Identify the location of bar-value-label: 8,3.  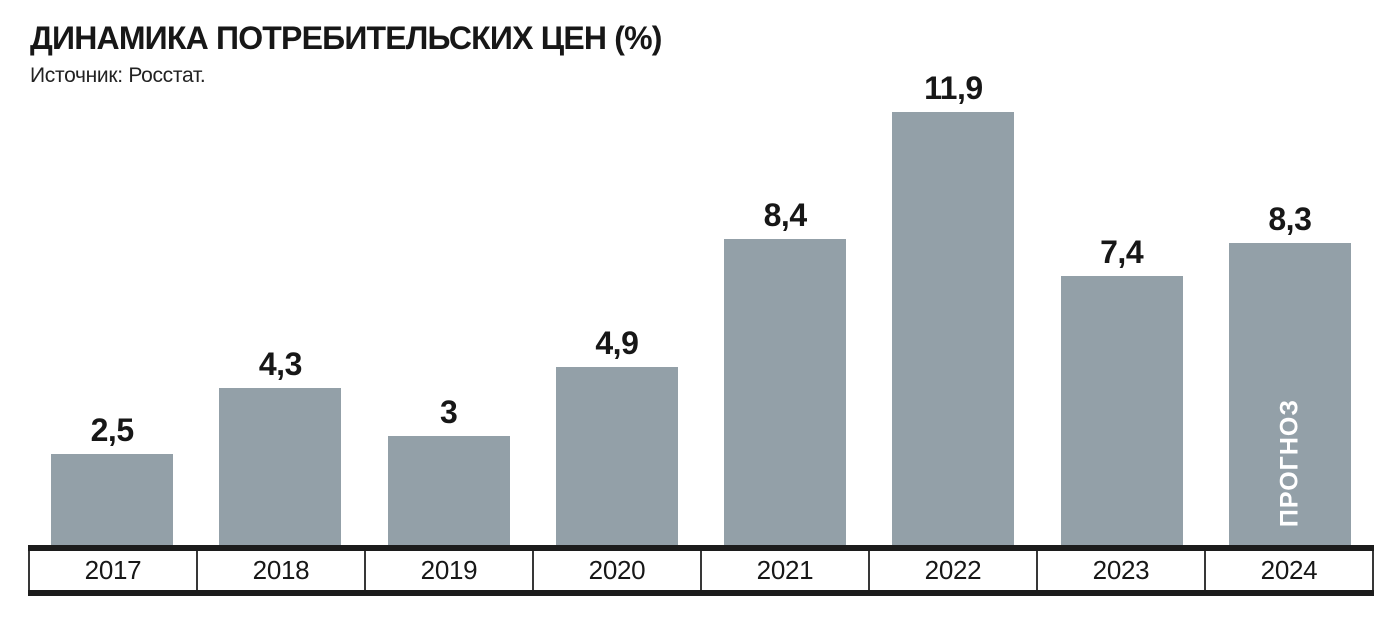
(1290, 219).